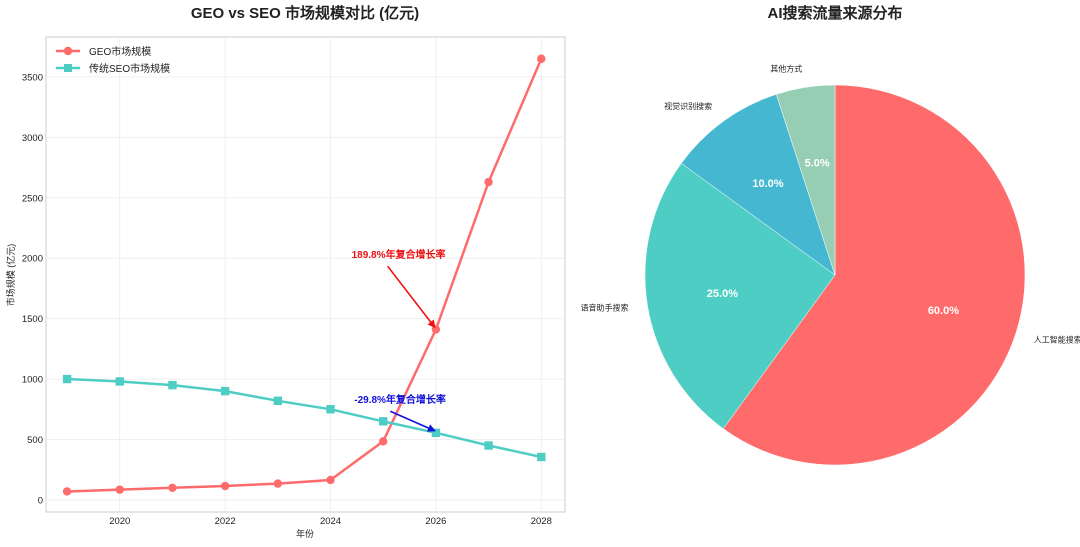 The image size is (1080, 547). Describe the element at coordinates (834, 13) in the screenshot. I see `pie-chart-title: AI搜索流量来源分布` at that location.